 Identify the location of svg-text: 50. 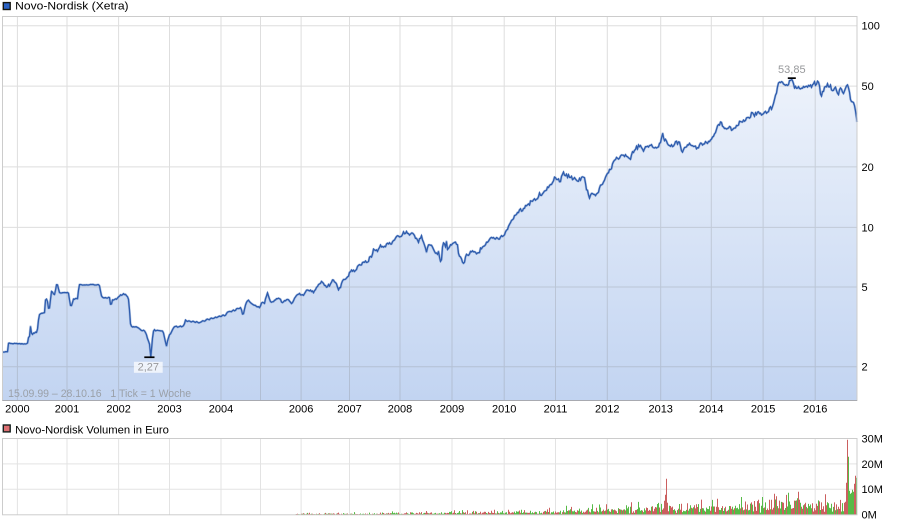
(868, 87).